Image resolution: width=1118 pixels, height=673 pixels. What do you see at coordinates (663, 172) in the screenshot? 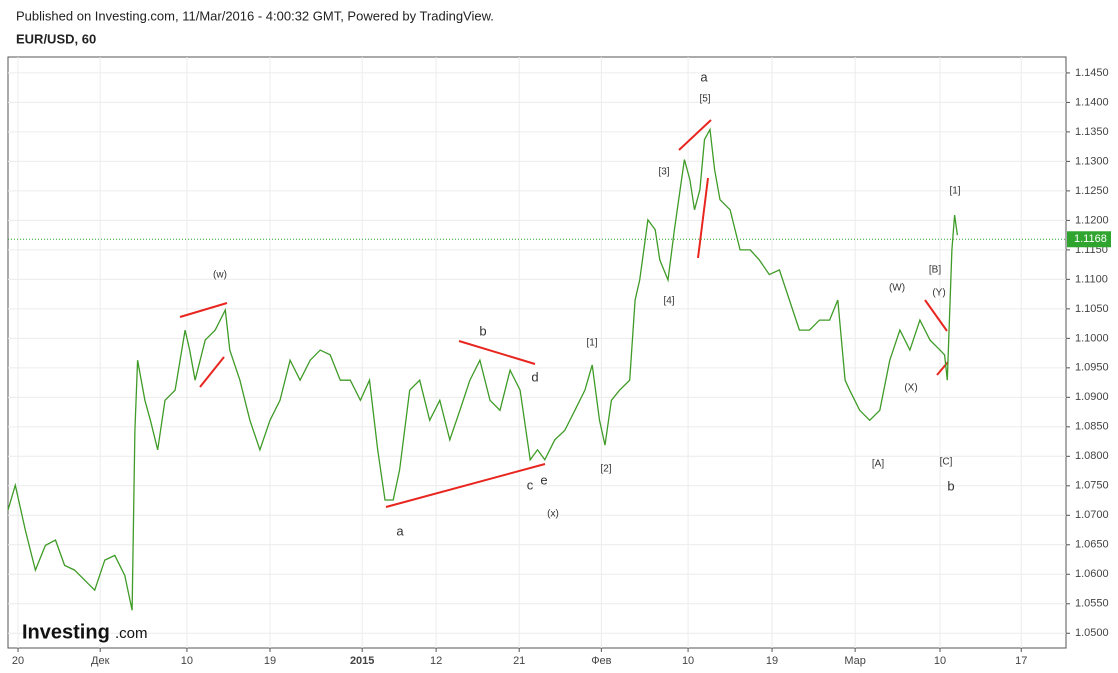
I see `wave-label: [3]` at bounding box center [663, 172].